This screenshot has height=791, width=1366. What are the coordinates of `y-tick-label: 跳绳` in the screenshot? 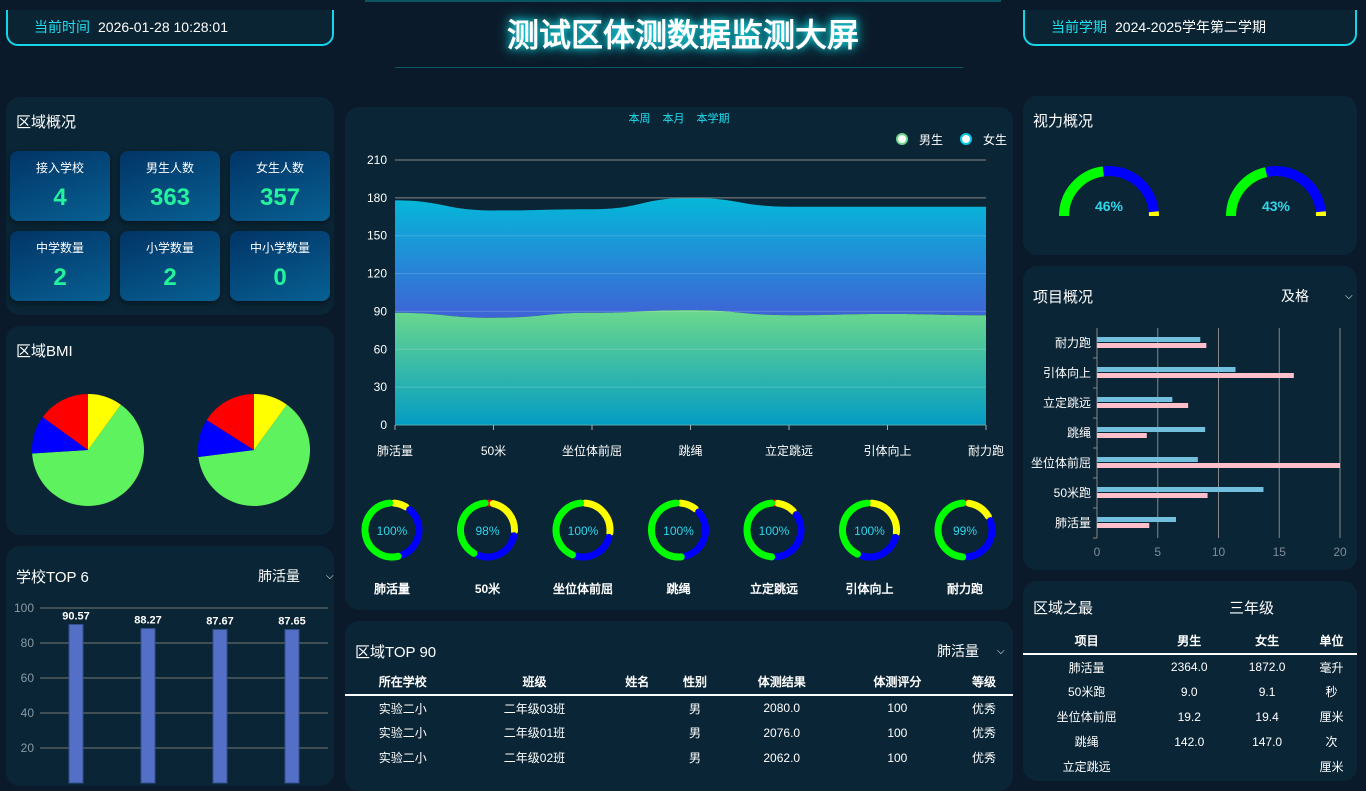 It's located at (1079, 433).